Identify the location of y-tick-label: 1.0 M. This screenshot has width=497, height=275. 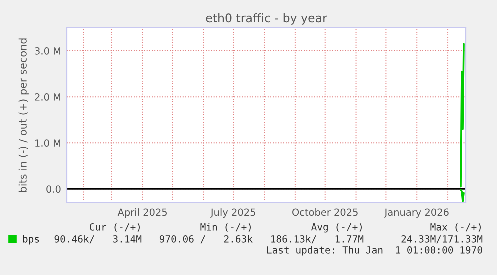
(48, 143).